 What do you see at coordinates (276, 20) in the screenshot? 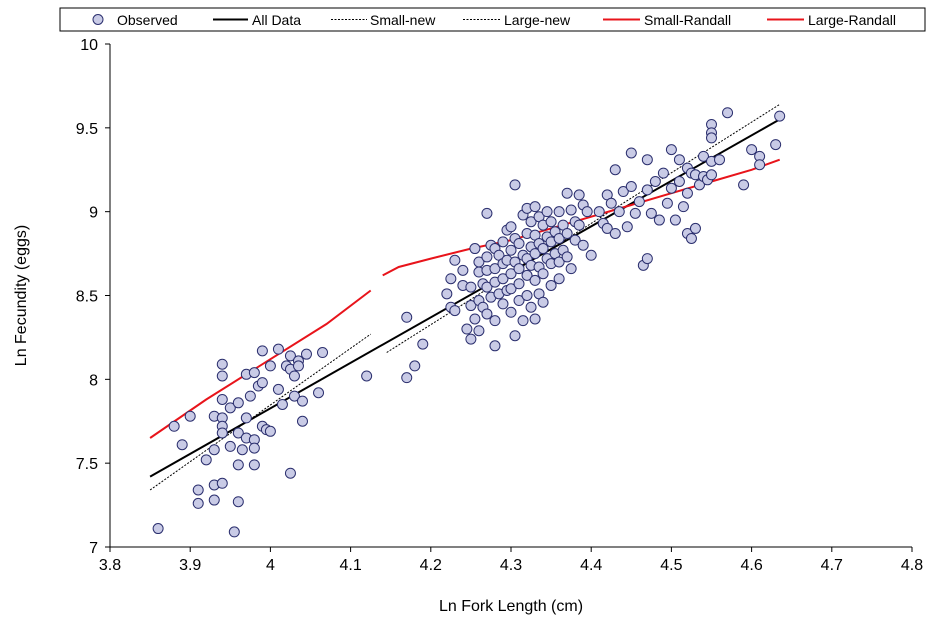
I see `legend-all-data-label: All Data` at bounding box center [276, 20].